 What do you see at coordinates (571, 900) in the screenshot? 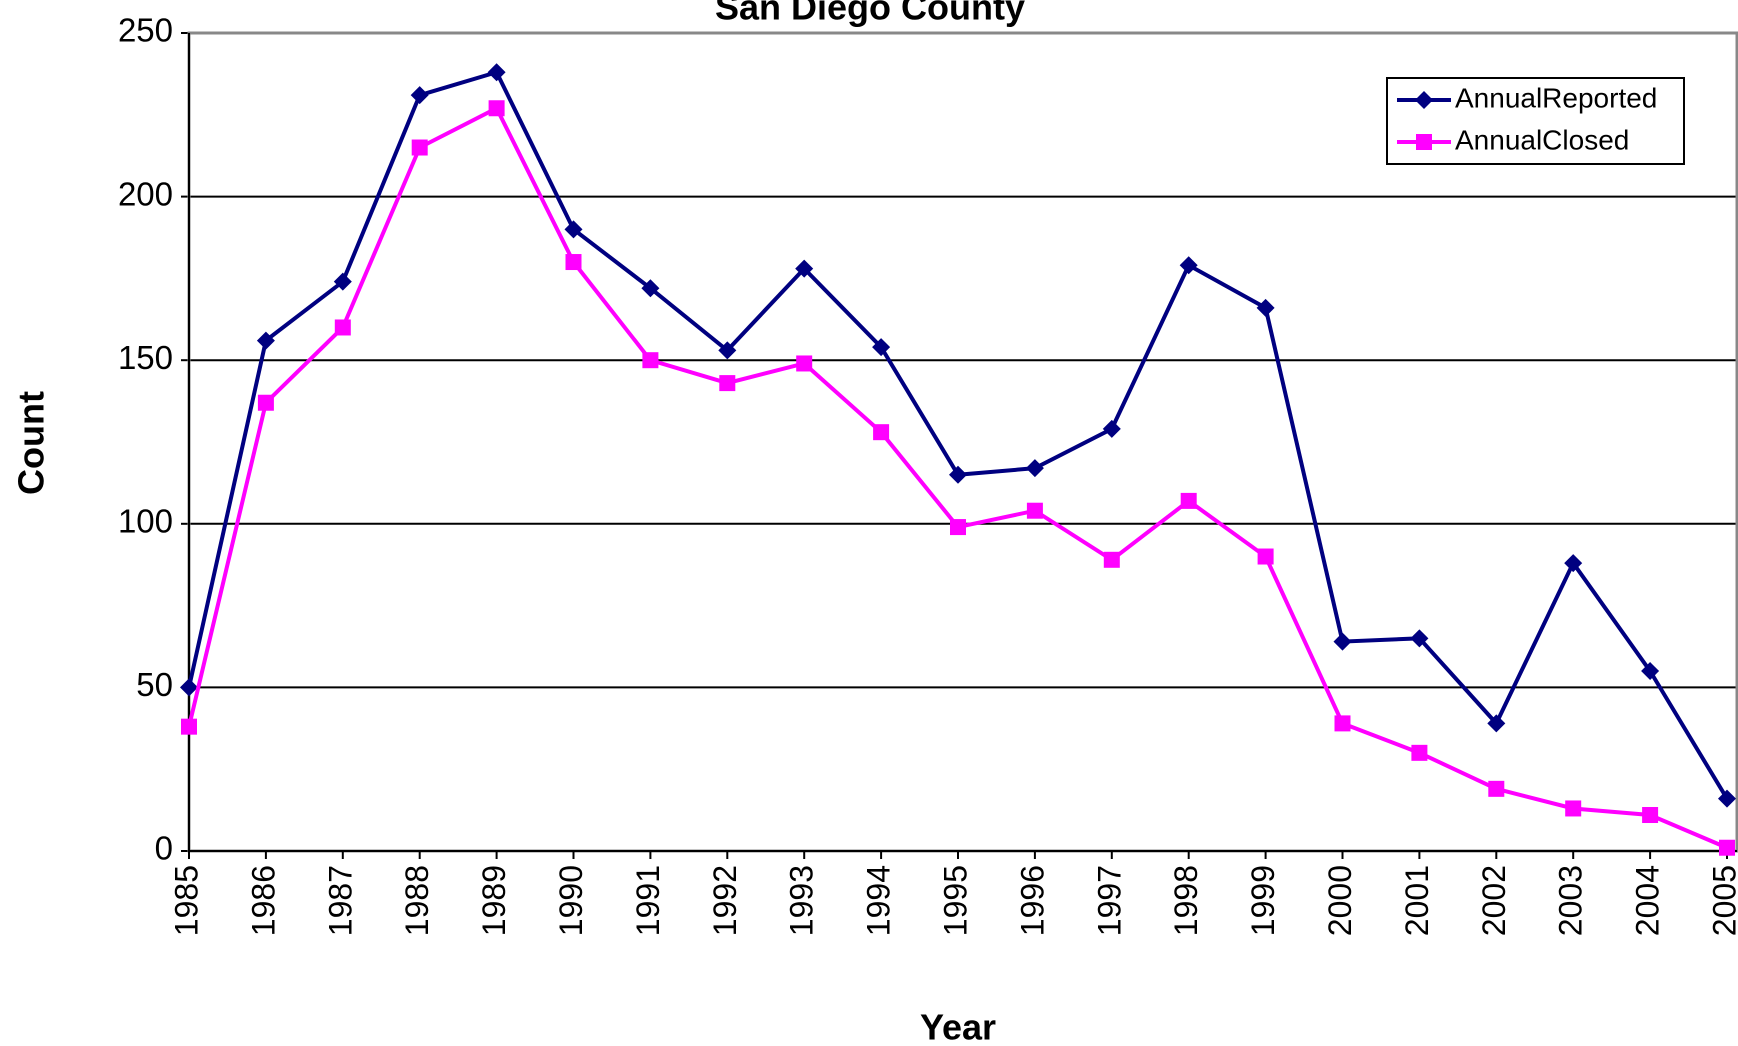
I see `x-tick-label: 1990` at bounding box center [571, 900].